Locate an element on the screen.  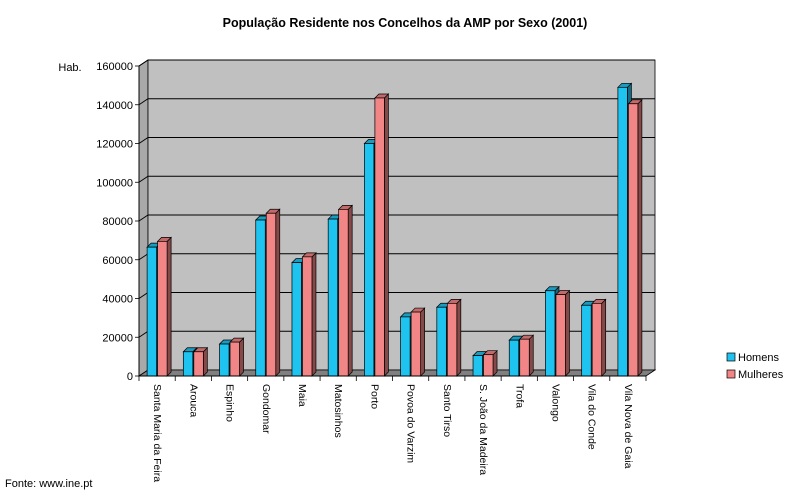
y-tick-label: 60000 is located at coordinates (117, 261).